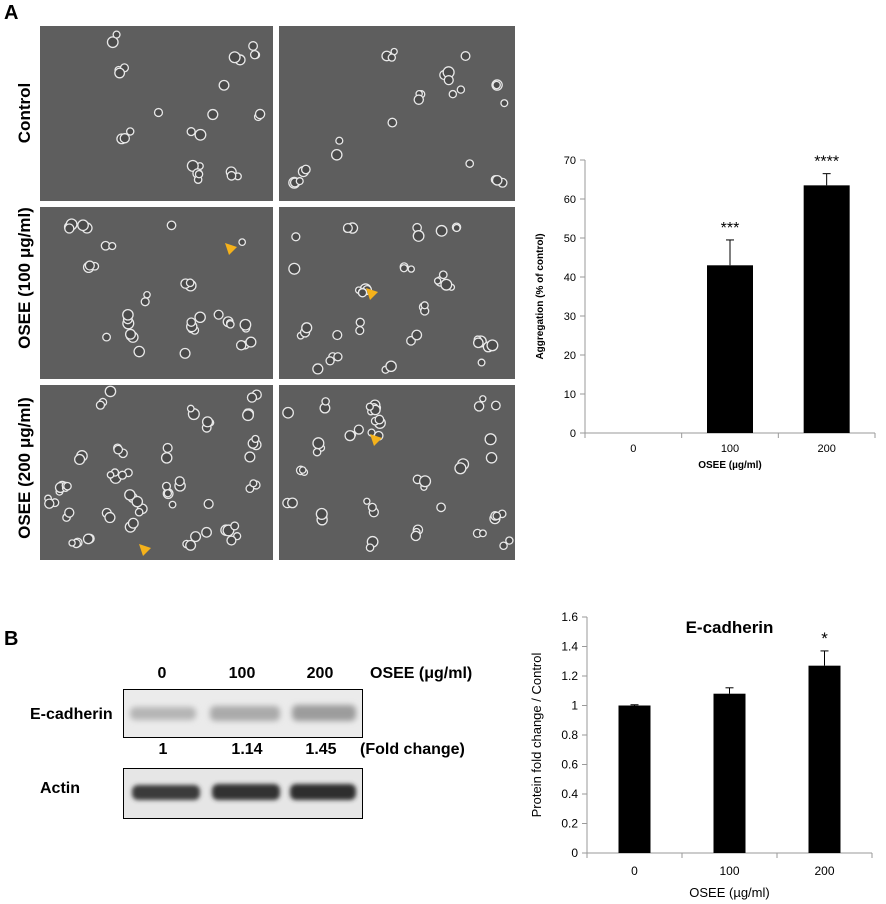 The width and height of the screenshot is (886, 904). I want to click on blot-protein-label: E-cadherin, so click(71, 714).